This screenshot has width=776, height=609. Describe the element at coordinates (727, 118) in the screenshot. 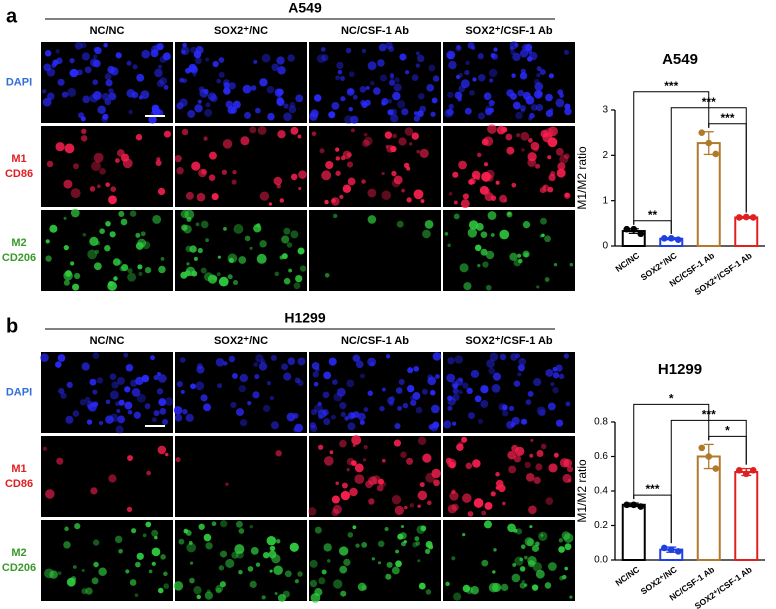

I see `significance-label: ***` at that location.